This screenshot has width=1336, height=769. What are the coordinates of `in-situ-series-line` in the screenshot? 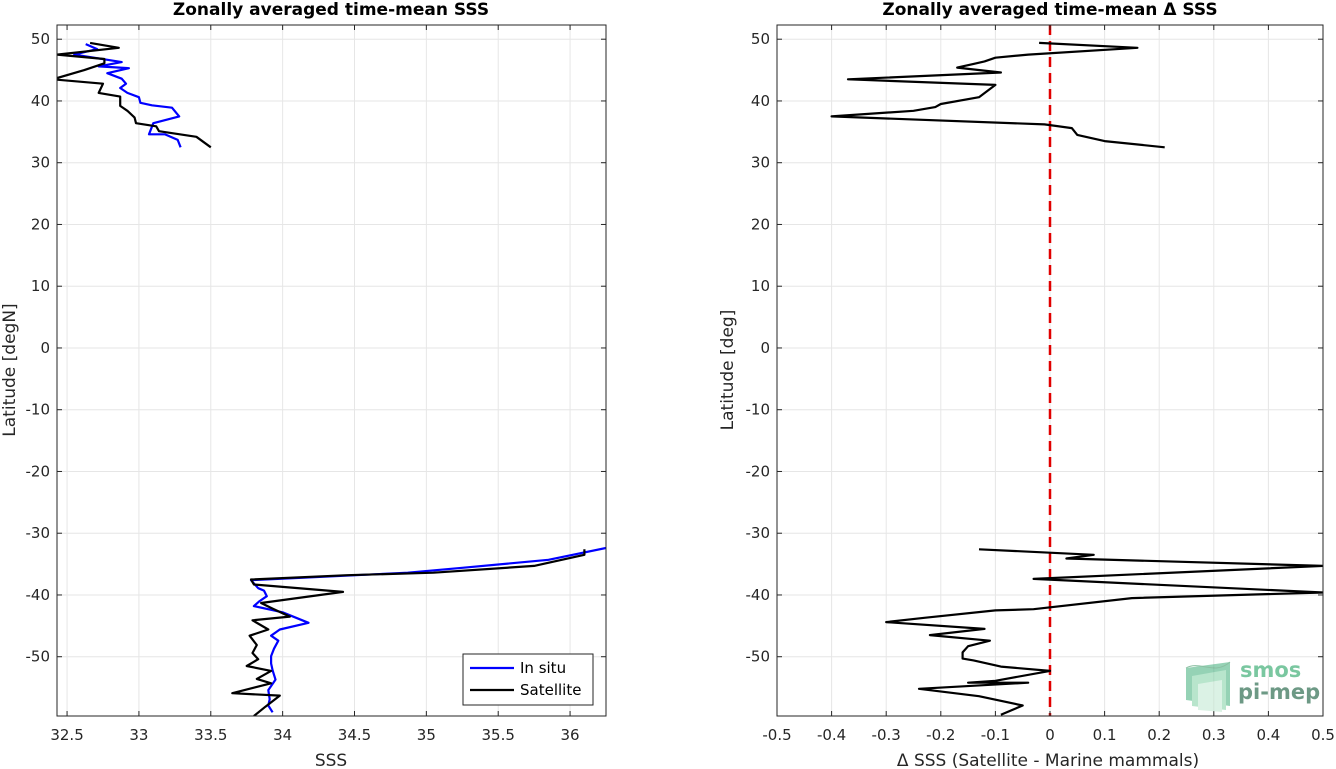 It's located at (127, 95).